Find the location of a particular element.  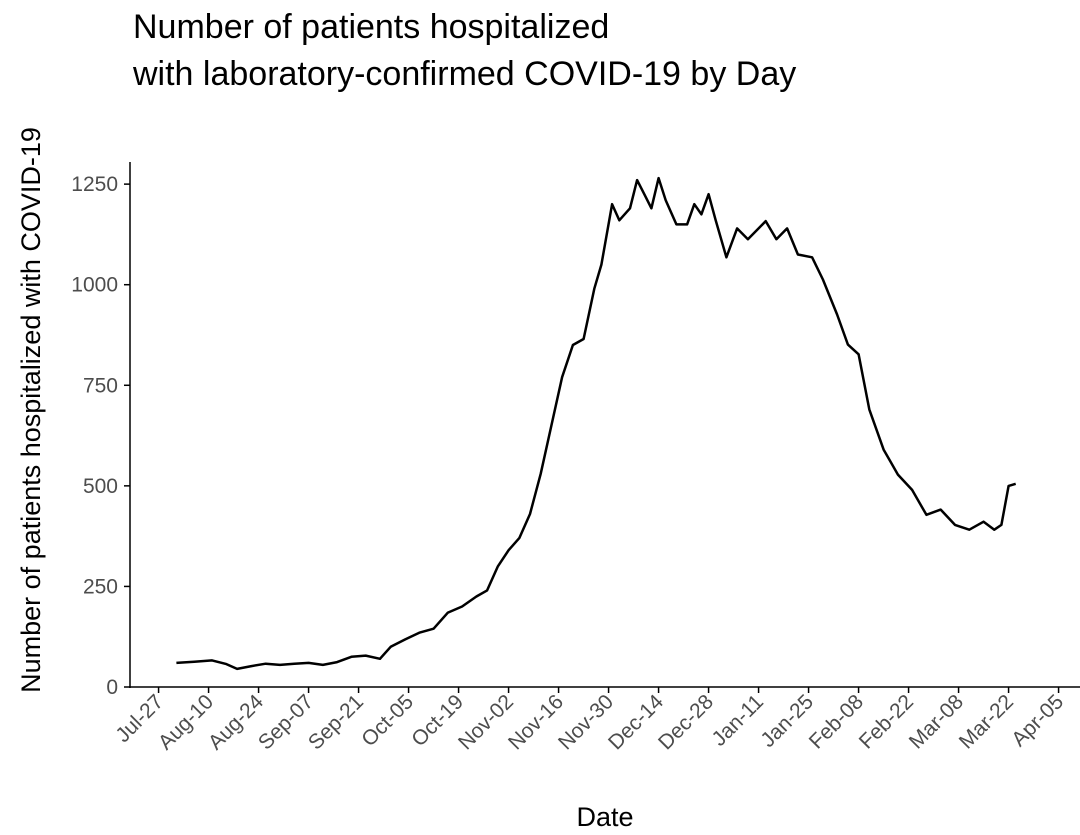

x-tick-label: Feb-22 is located at coordinates (886, 721).